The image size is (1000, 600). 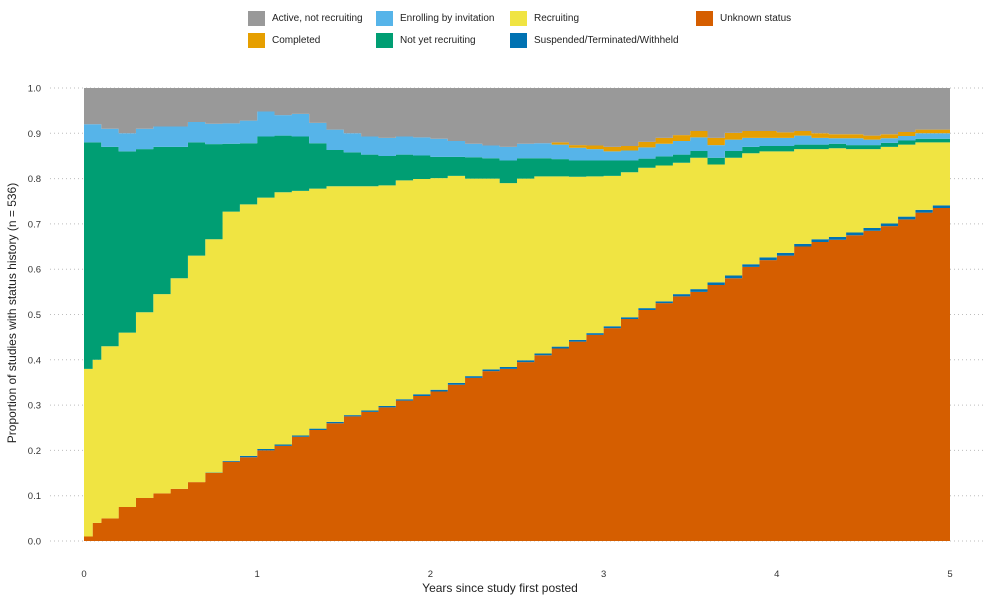 What do you see at coordinates (34, 134) in the screenshot?
I see `y-tick-label: 0.9` at bounding box center [34, 134].